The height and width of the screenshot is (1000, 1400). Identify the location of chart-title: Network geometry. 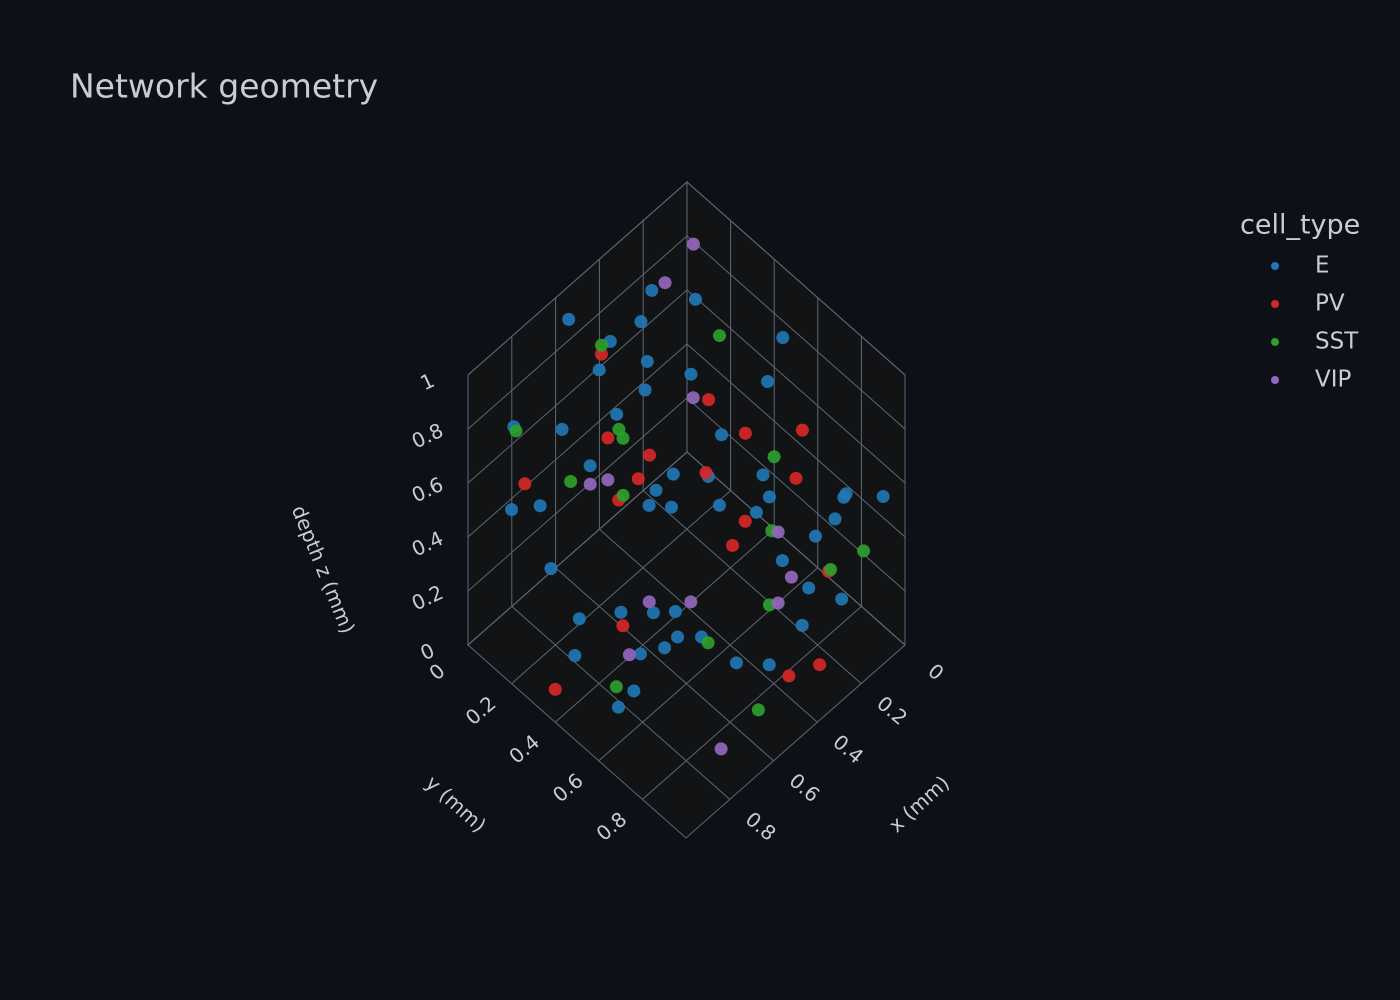
(224, 86).